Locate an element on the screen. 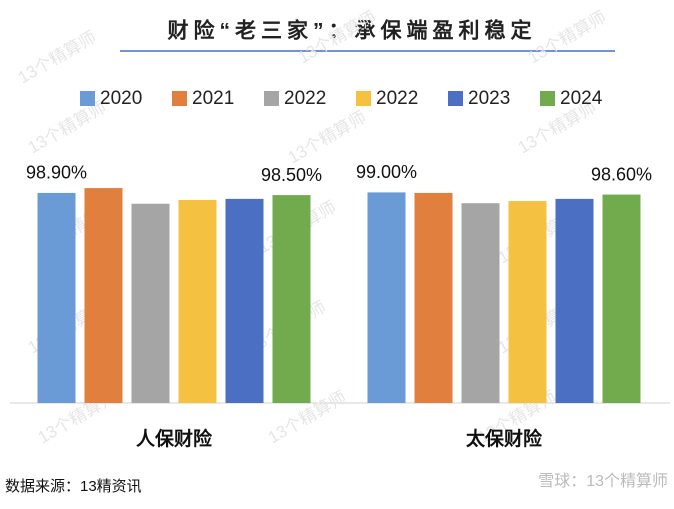 The image size is (674, 509). x-tick-label: 人保财险 is located at coordinates (174, 438).